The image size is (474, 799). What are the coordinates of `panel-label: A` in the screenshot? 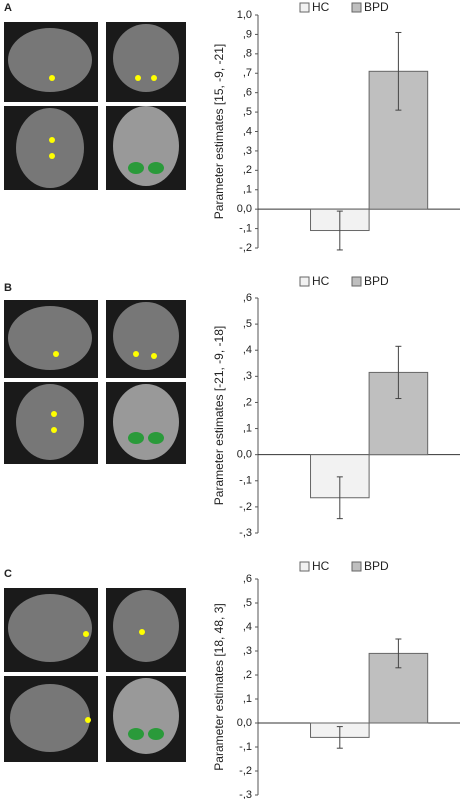 It's located at (8, 8).